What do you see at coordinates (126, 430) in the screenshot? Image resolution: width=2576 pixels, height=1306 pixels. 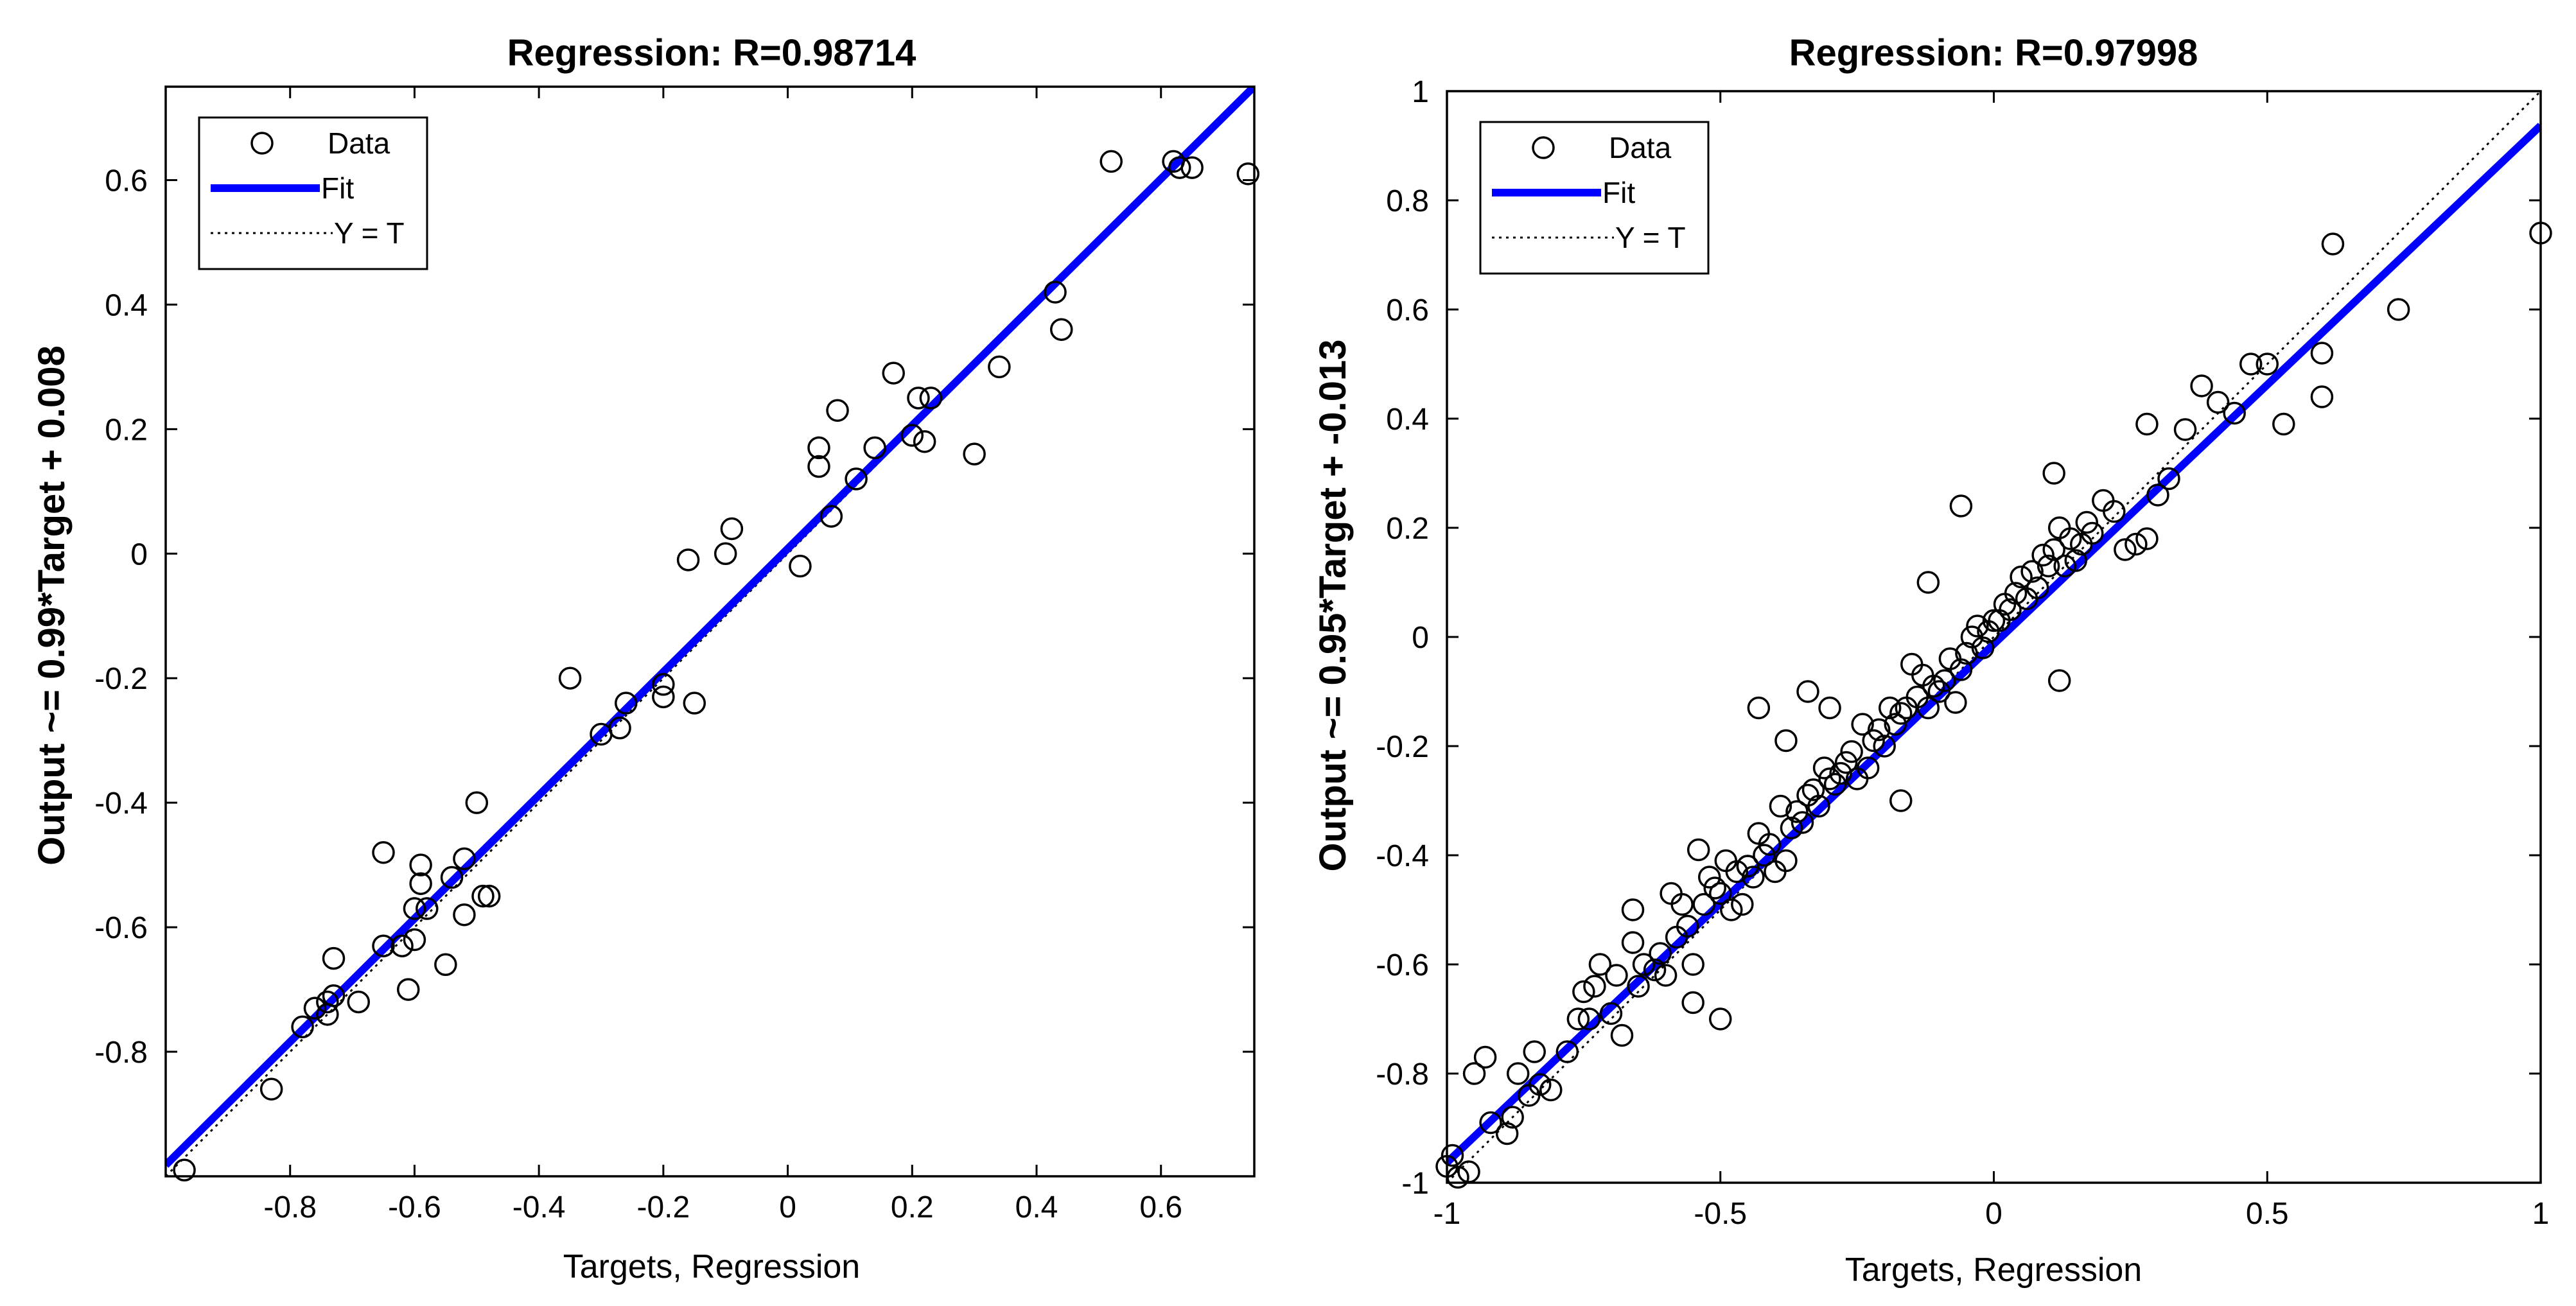 I see `y-tick-label: 0.2` at bounding box center [126, 430].